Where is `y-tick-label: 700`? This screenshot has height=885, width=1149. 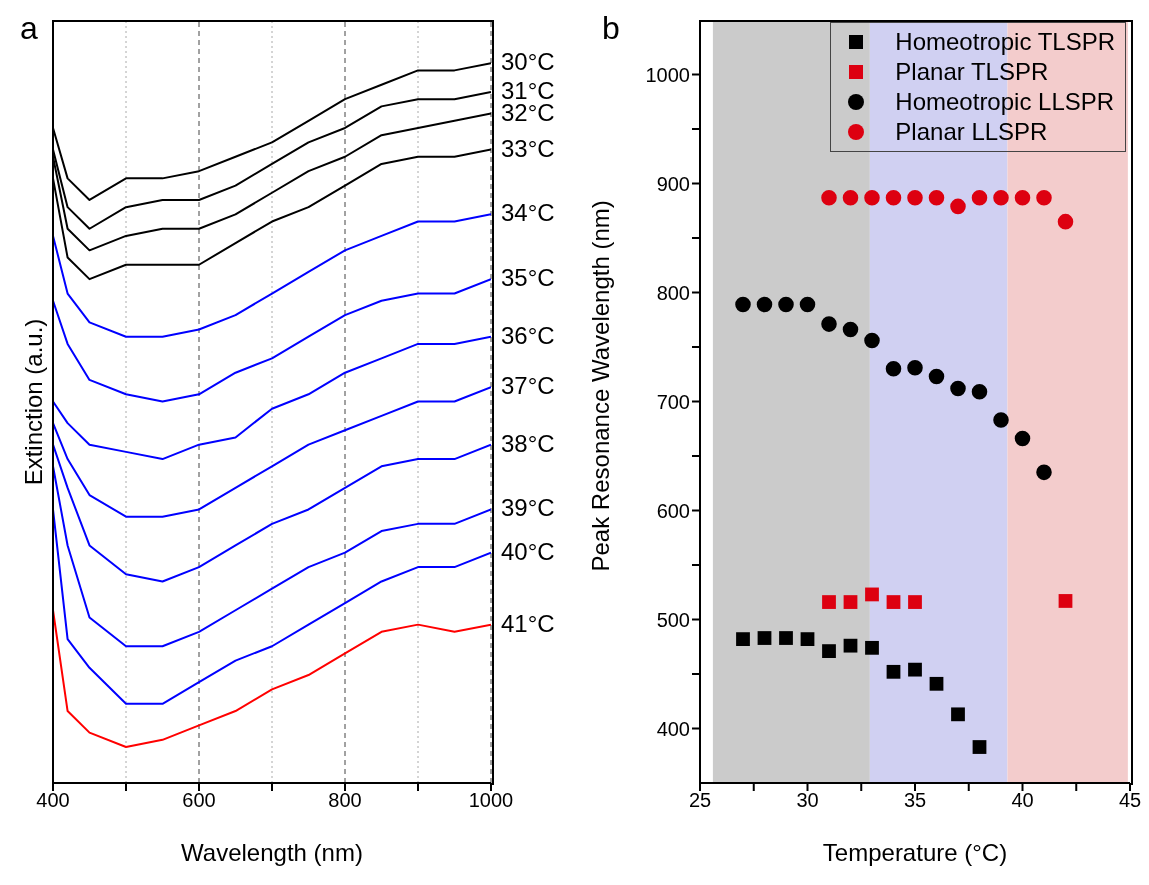
y-tick-label: 700 is located at coordinates (673, 401).